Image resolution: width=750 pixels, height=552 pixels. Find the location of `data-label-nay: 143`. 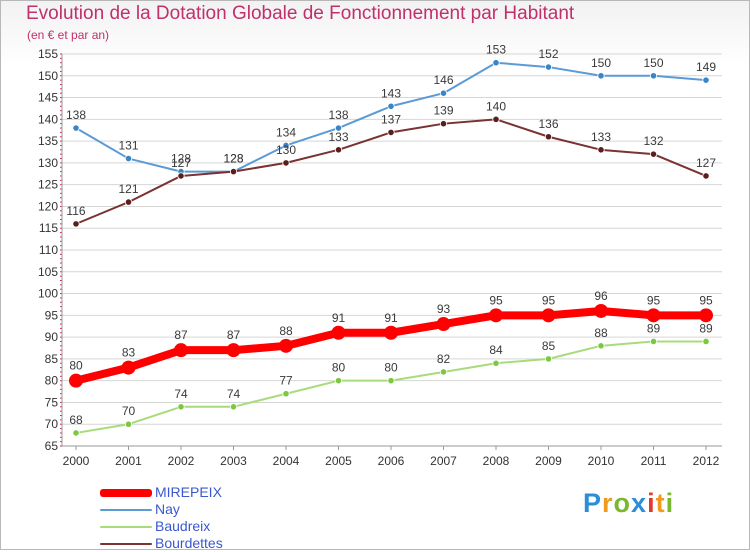

data-label-nay: 143 is located at coordinates (391, 93).